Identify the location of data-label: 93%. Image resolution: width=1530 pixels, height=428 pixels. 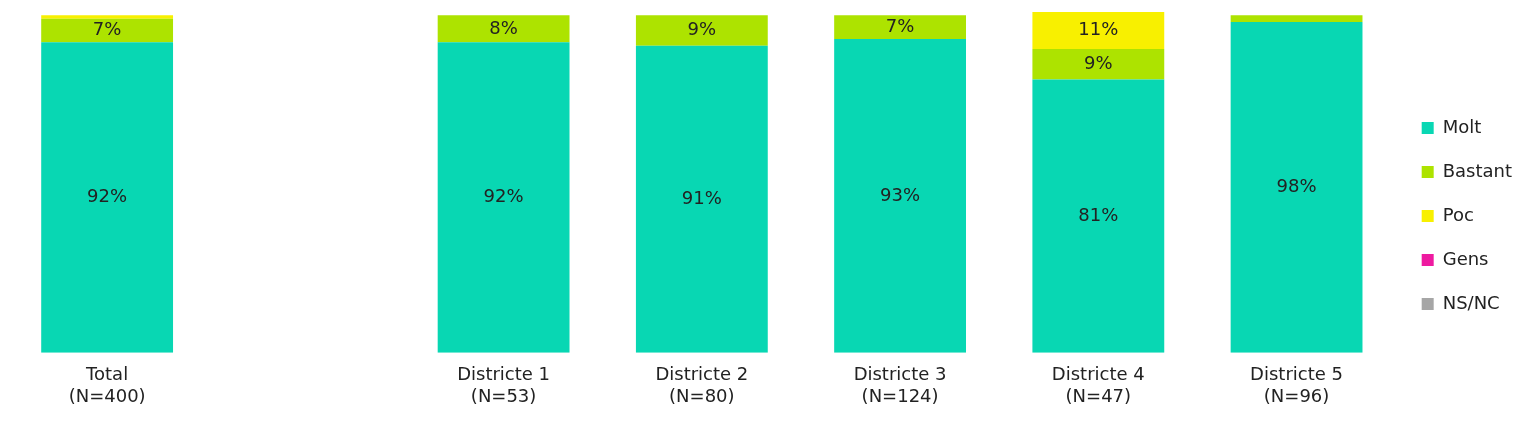
(900, 194).